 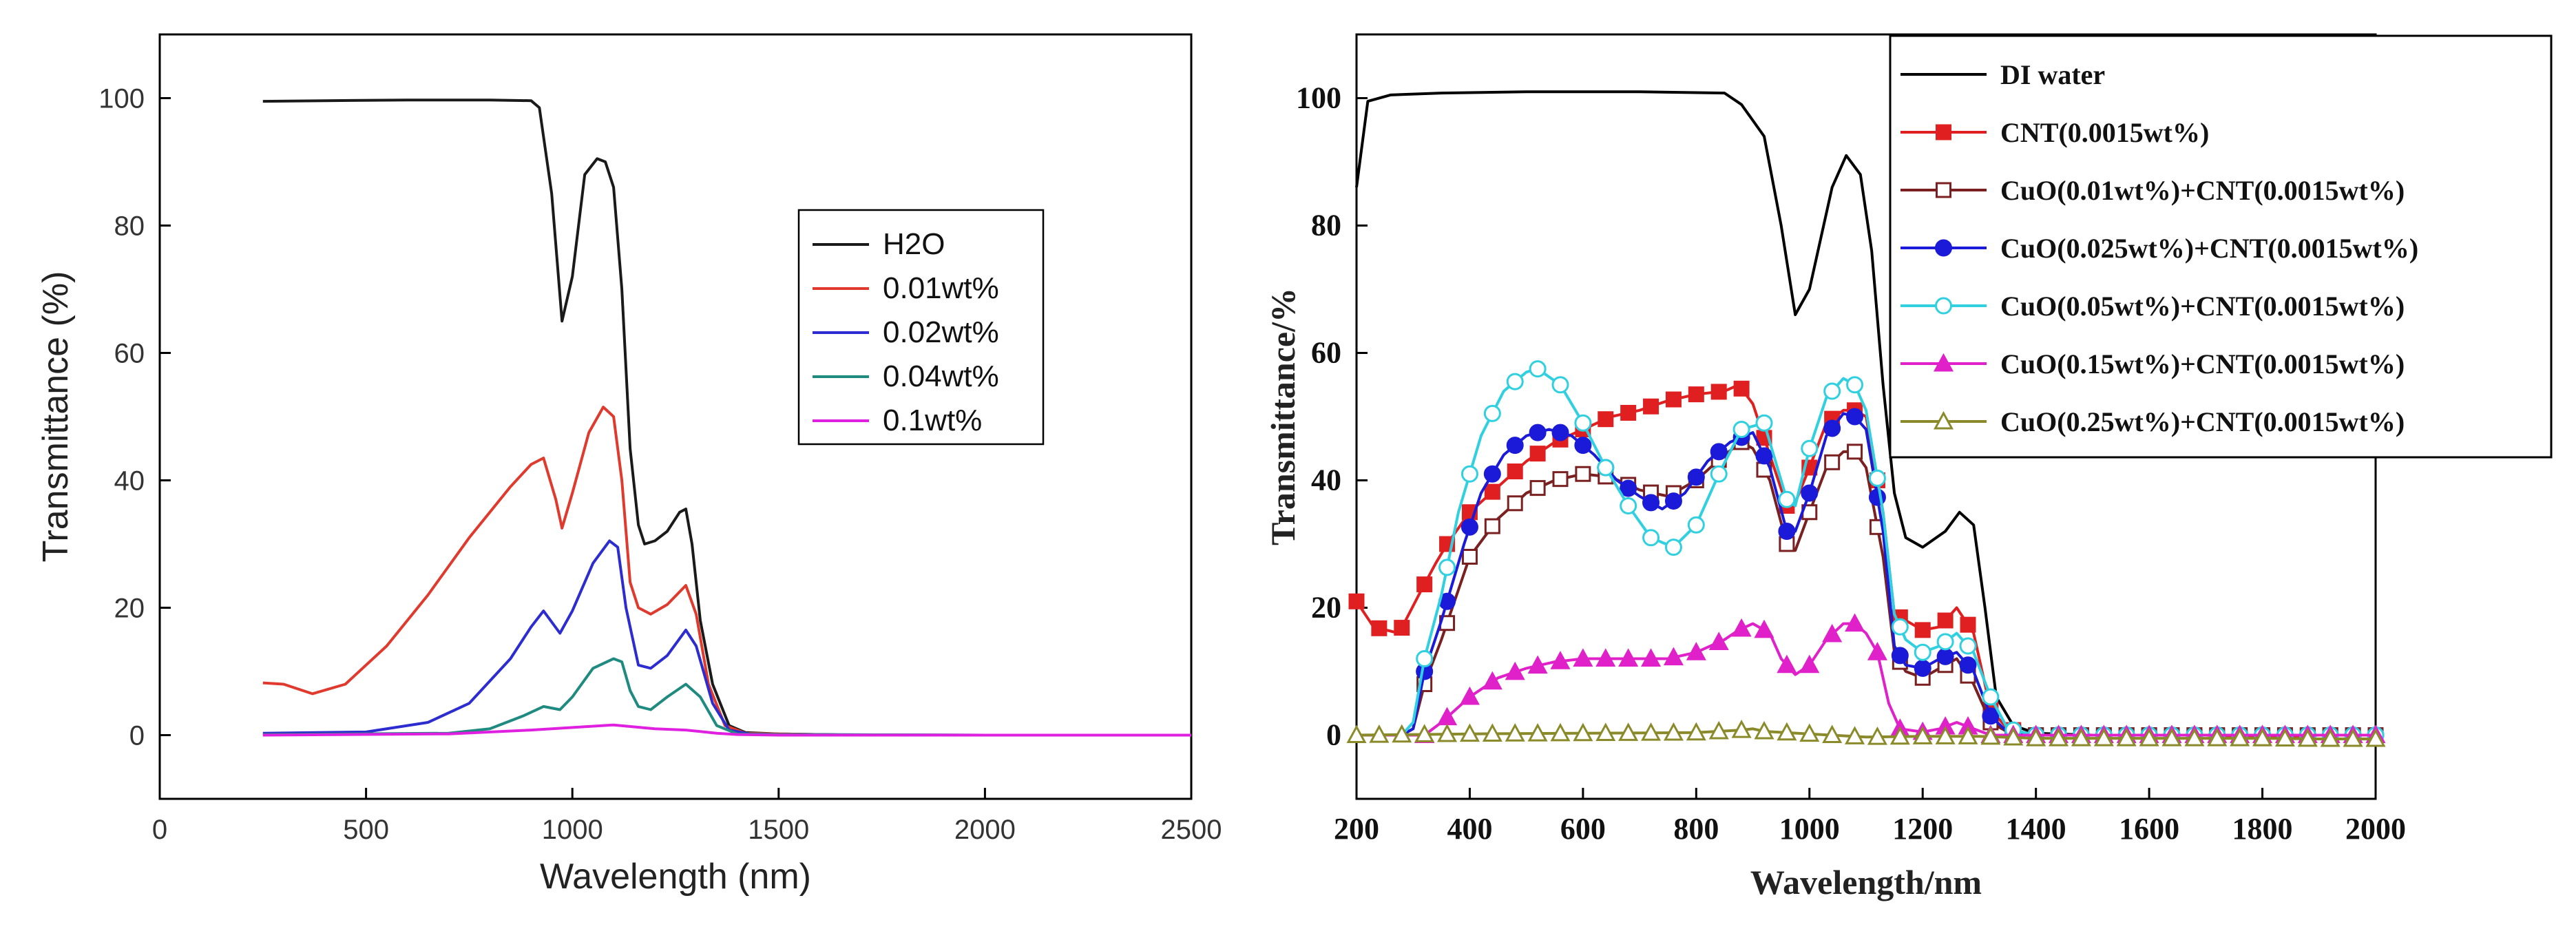 I want to click on left-legend-label: H2O, so click(x=914, y=244).